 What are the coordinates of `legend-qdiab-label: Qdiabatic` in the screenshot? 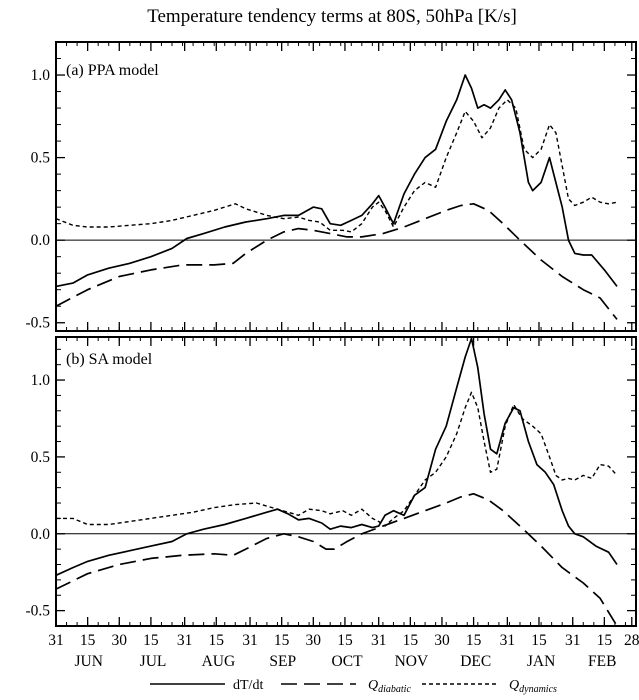 It's located at (389, 686).